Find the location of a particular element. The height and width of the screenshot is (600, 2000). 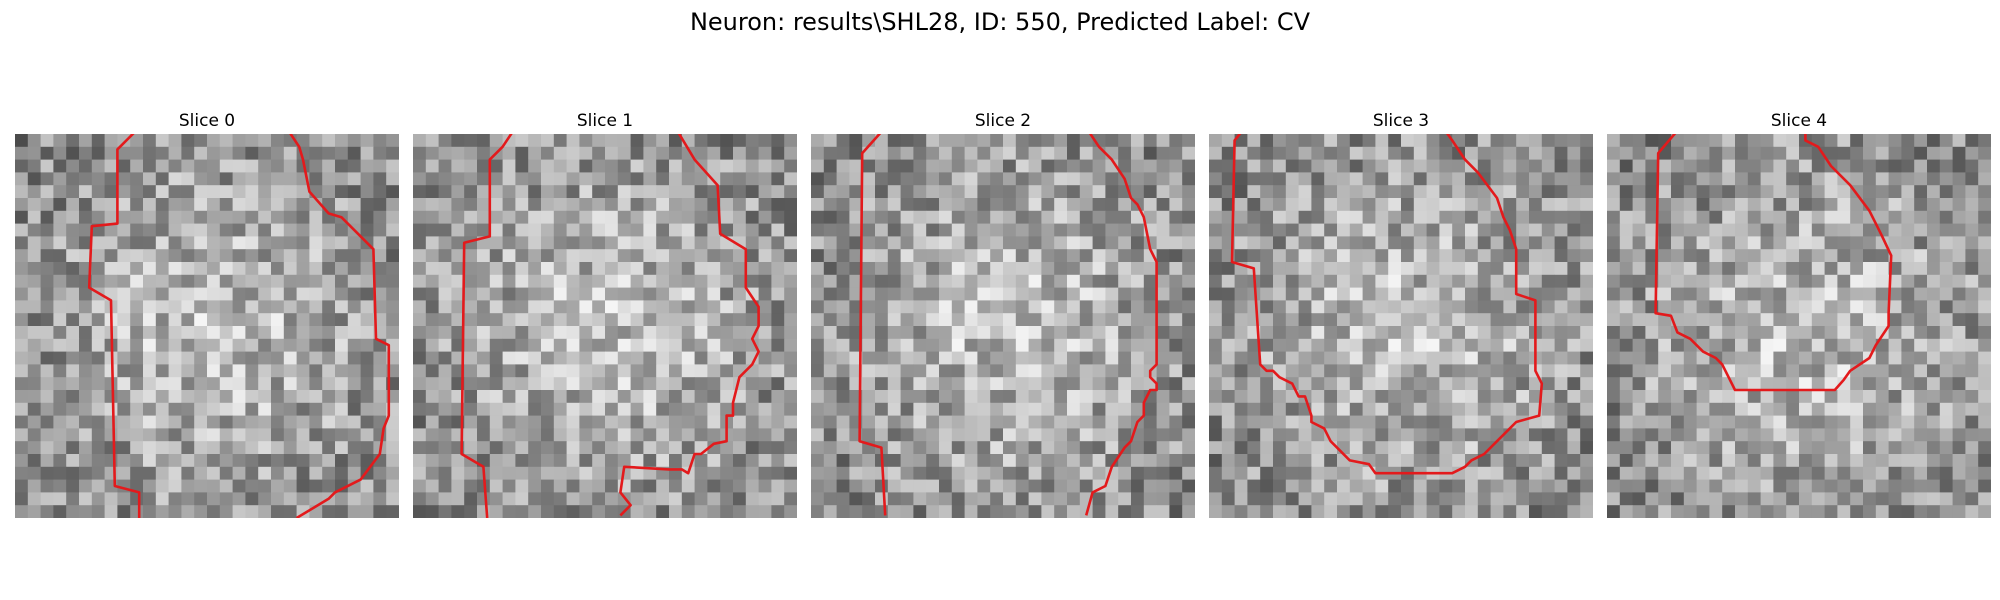

slice-title-0: Slice 0 is located at coordinates (207, 121).